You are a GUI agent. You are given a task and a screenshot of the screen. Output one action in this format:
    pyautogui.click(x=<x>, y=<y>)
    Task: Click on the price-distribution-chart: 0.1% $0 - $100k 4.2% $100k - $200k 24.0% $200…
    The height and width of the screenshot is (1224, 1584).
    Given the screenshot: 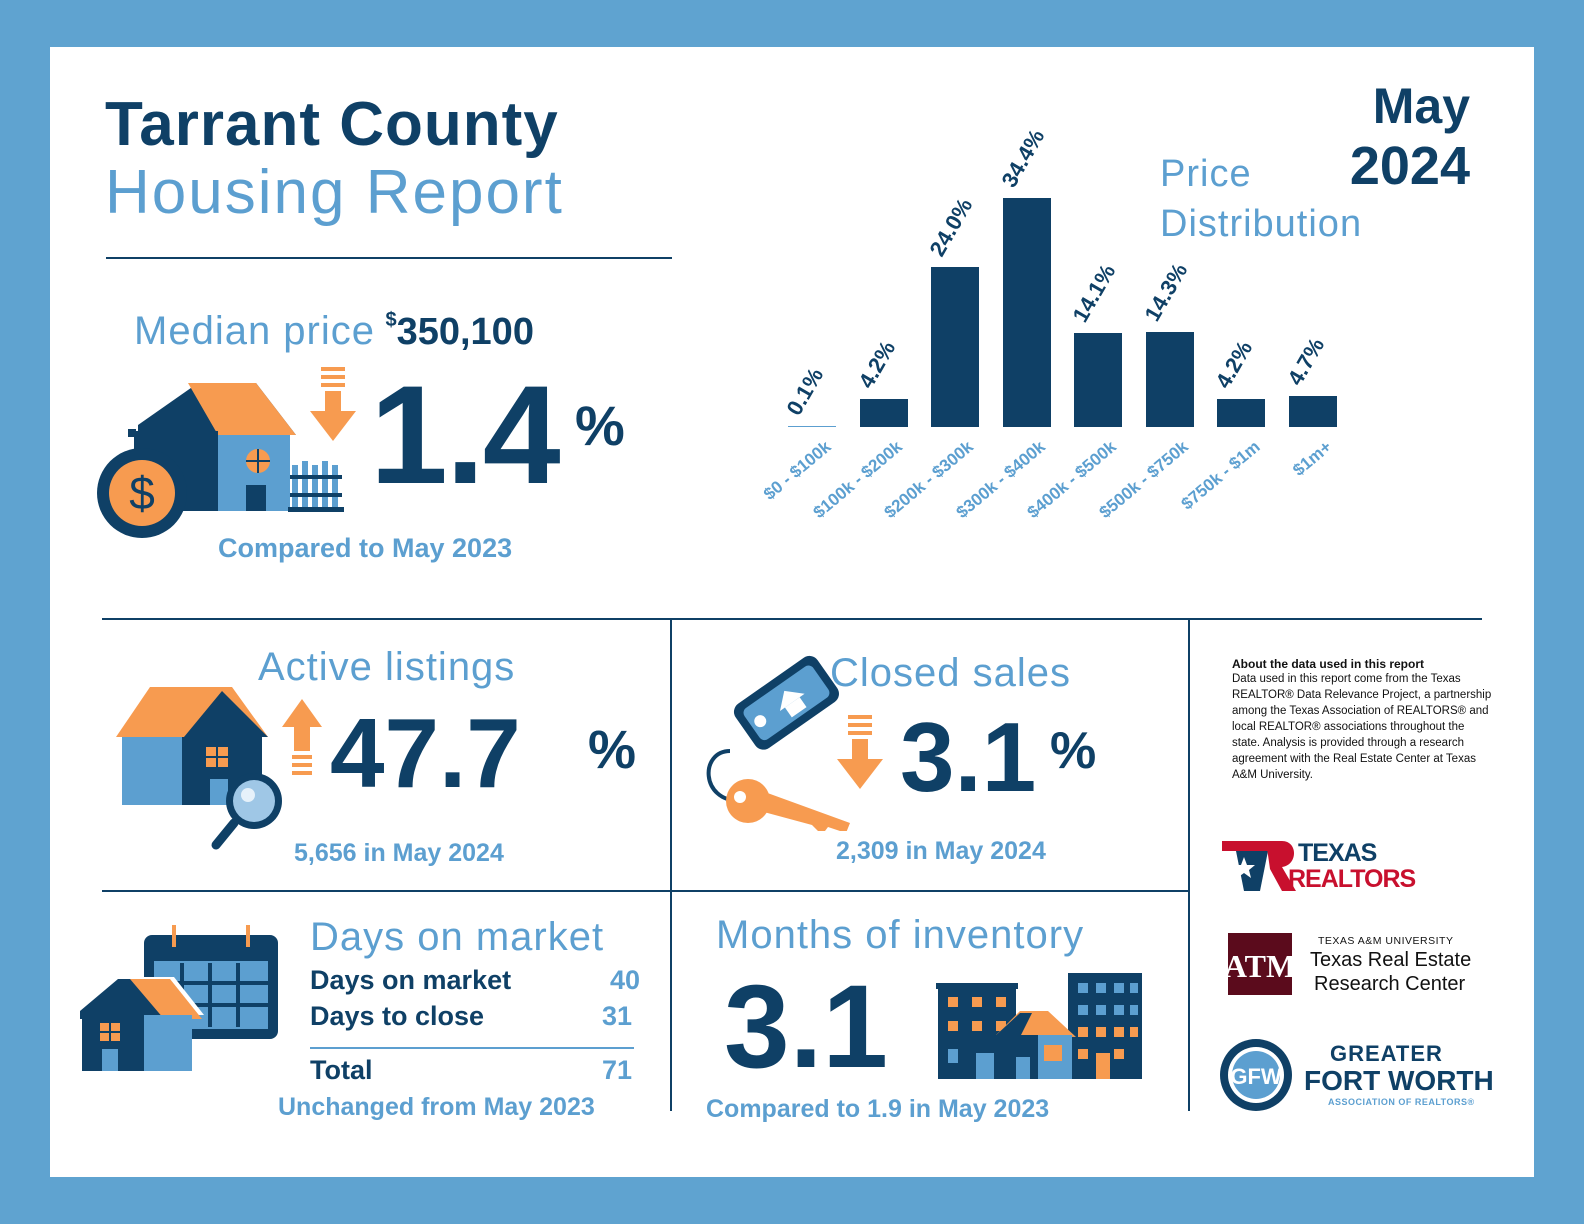 What is the action you would take?
    pyautogui.click(x=1043, y=351)
    